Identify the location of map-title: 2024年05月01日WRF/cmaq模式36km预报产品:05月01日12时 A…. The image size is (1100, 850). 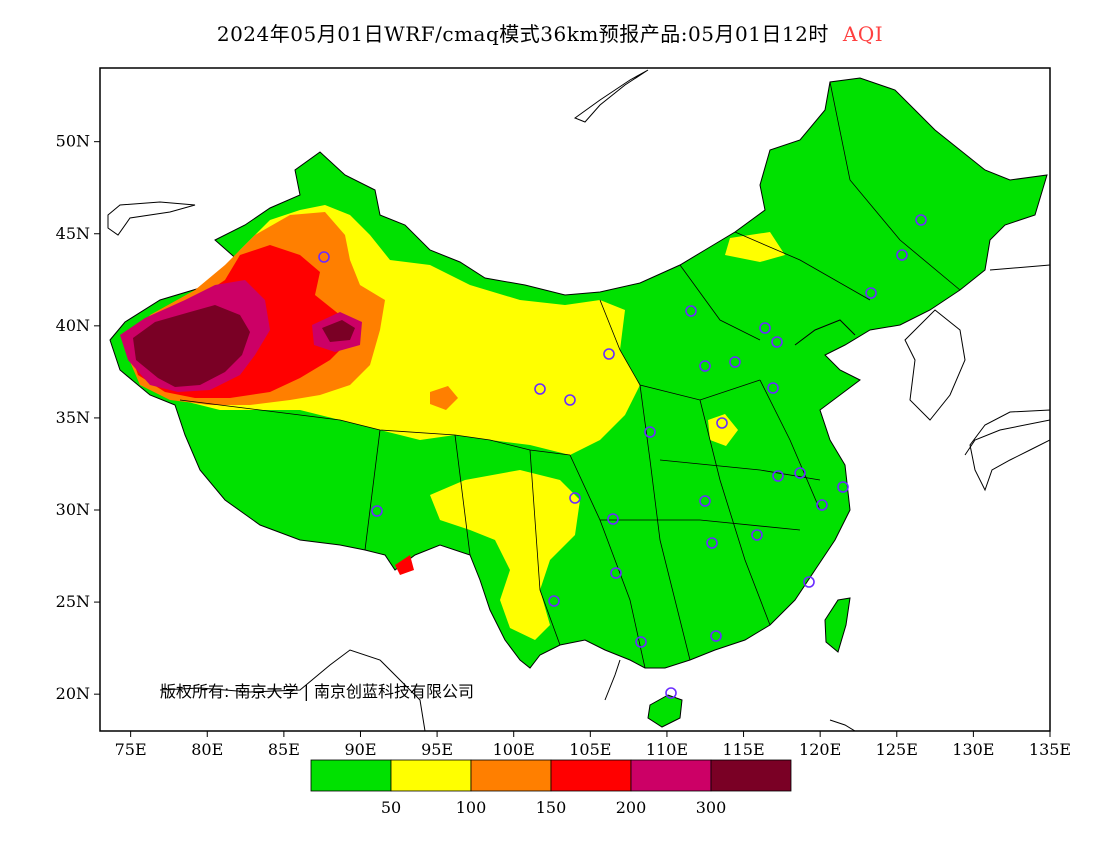
(550, 32).